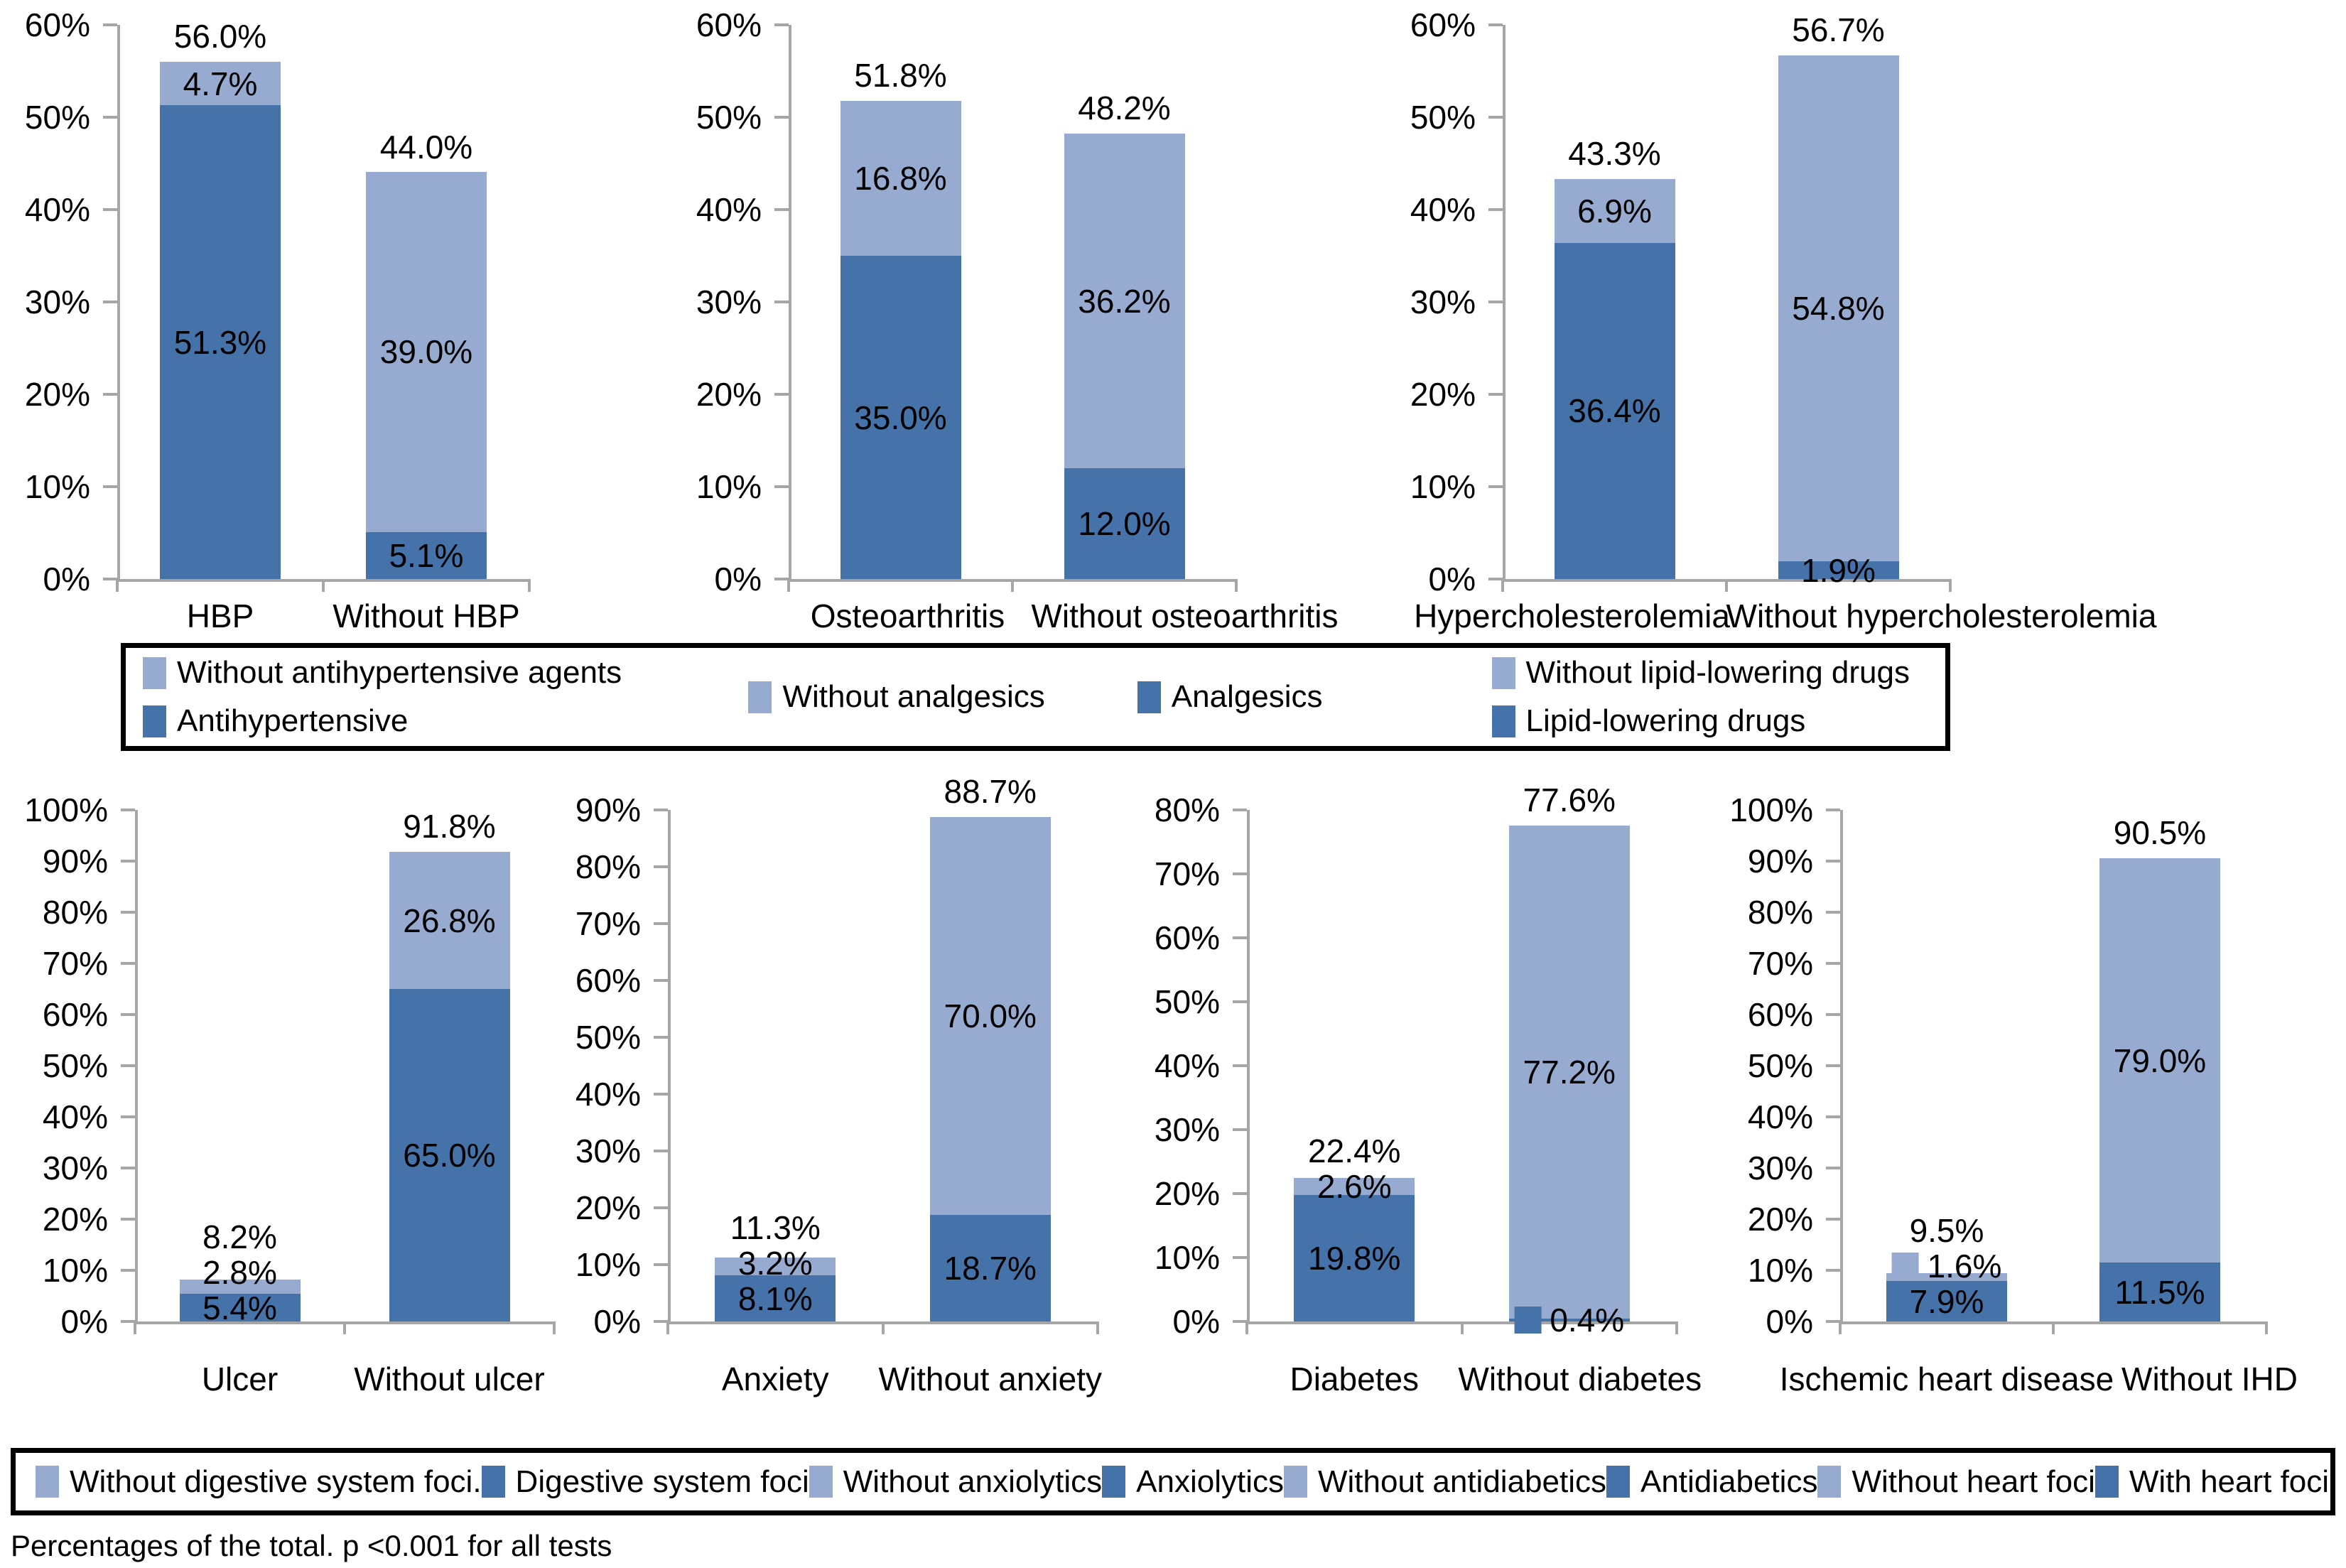 The width and height of the screenshot is (2346, 1568). What do you see at coordinates (239, 1272) in the screenshot?
I see `data-label: 2.8%` at bounding box center [239, 1272].